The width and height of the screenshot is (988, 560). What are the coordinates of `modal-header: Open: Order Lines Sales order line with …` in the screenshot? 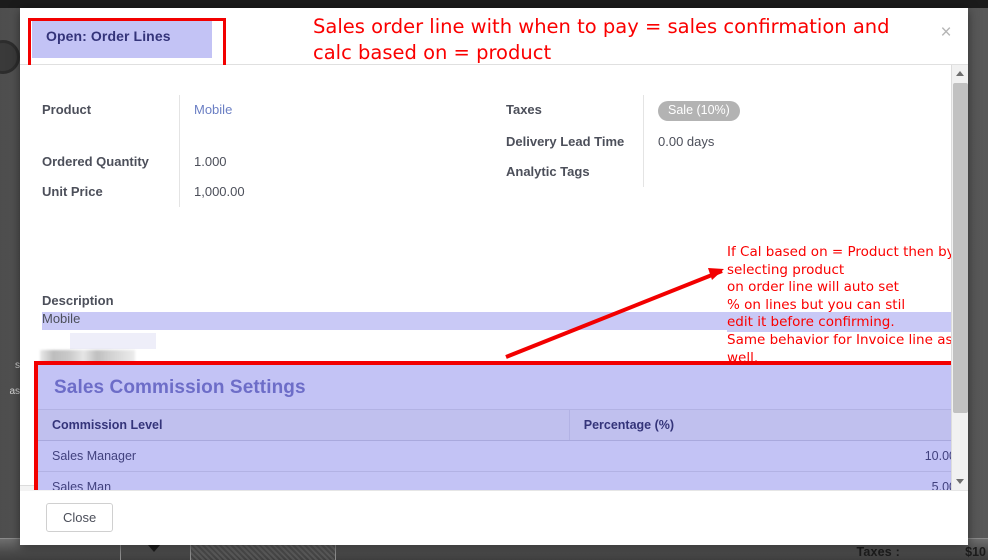 It's located at (494, 40).